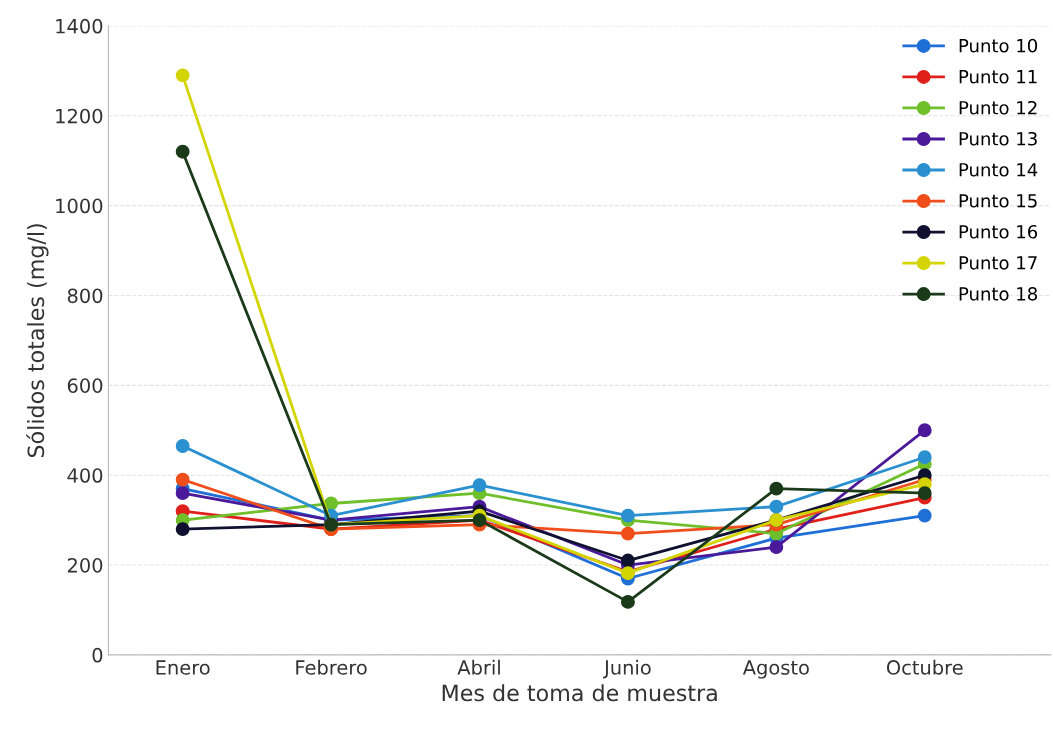 This screenshot has height=740, width=1053. I want to click on y-axis-title: Sólidos totales (mg/l), so click(37, 341).